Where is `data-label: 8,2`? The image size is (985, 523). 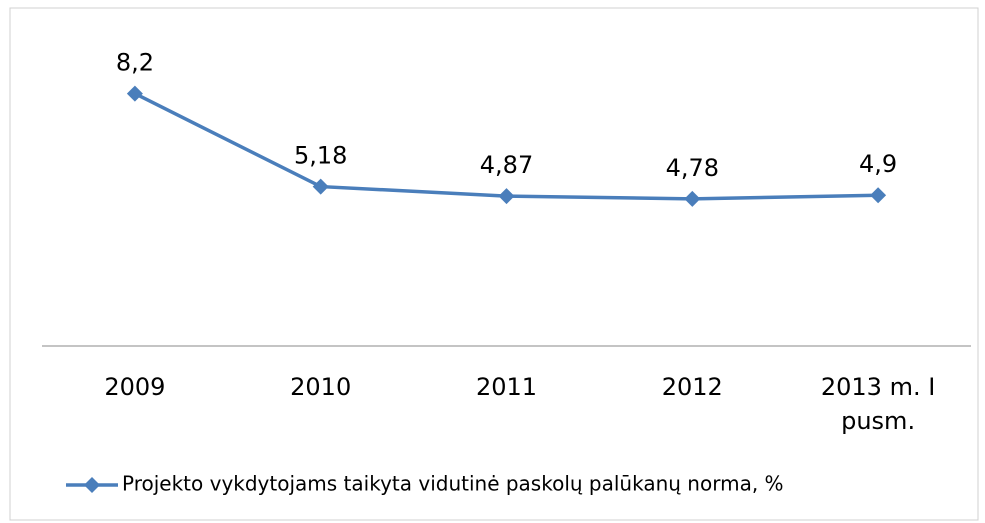
data-label: 8,2 is located at coordinates (135, 63).